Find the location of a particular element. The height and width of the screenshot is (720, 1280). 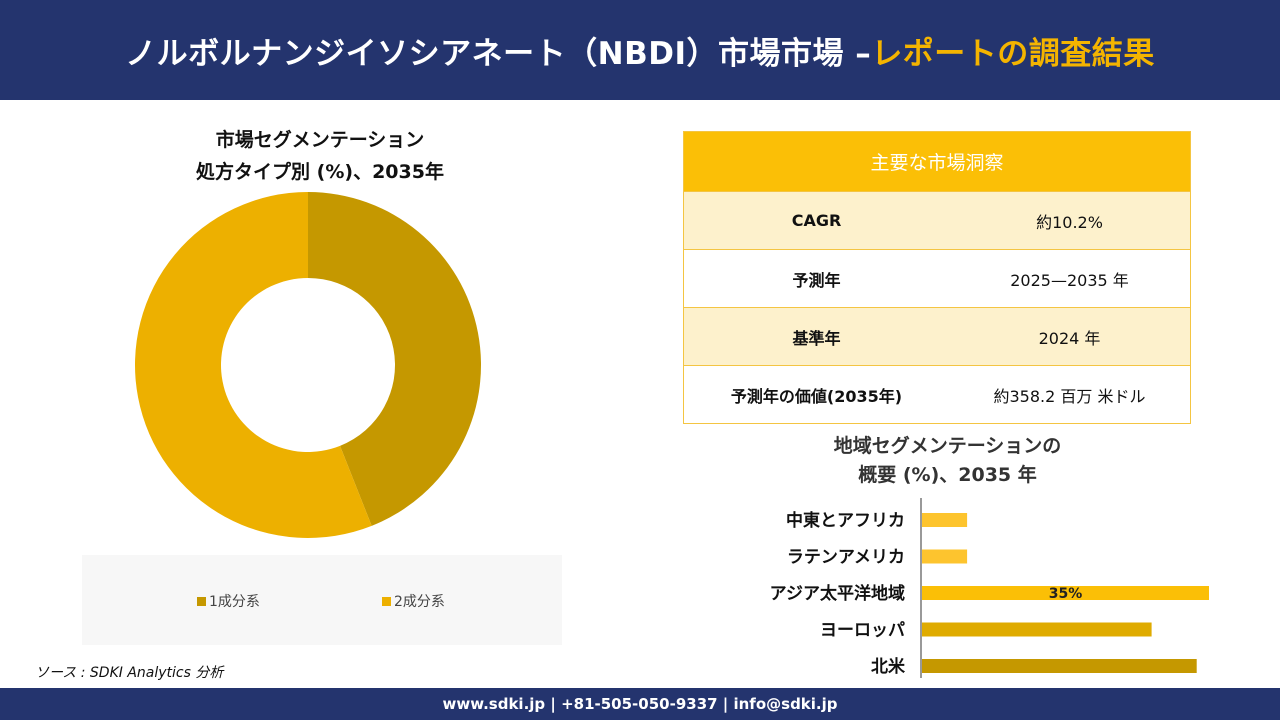

insights-value: 約10.2% is located at coordinates (1069, 222).